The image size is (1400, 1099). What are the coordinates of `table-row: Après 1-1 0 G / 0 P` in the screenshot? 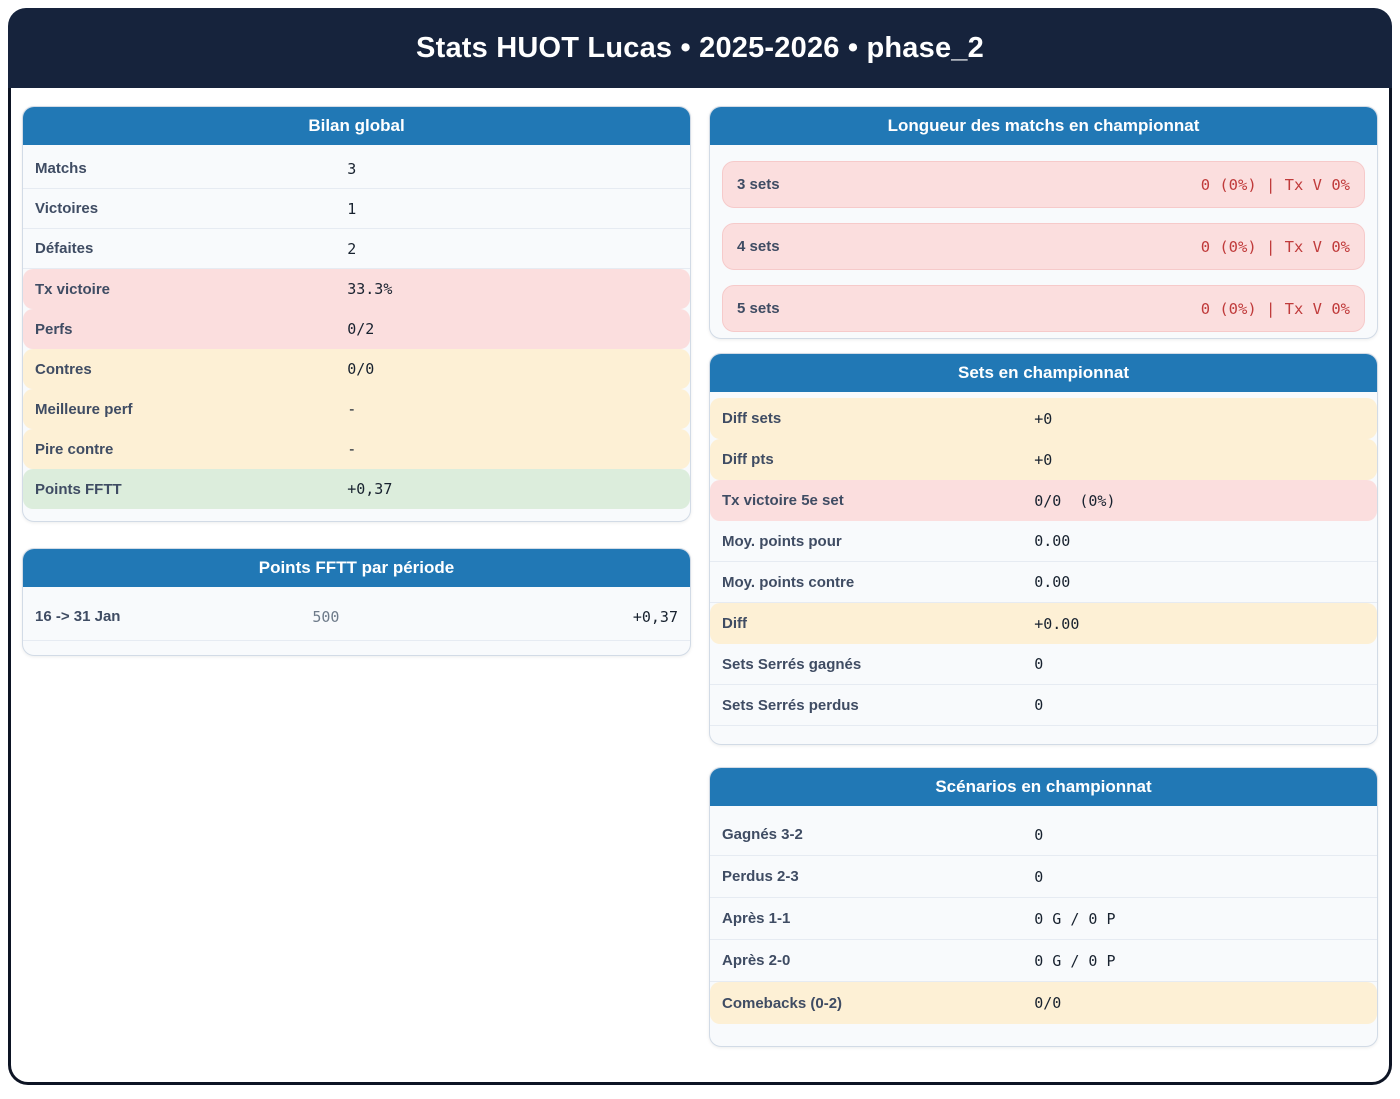 It's located at (1043, 919).